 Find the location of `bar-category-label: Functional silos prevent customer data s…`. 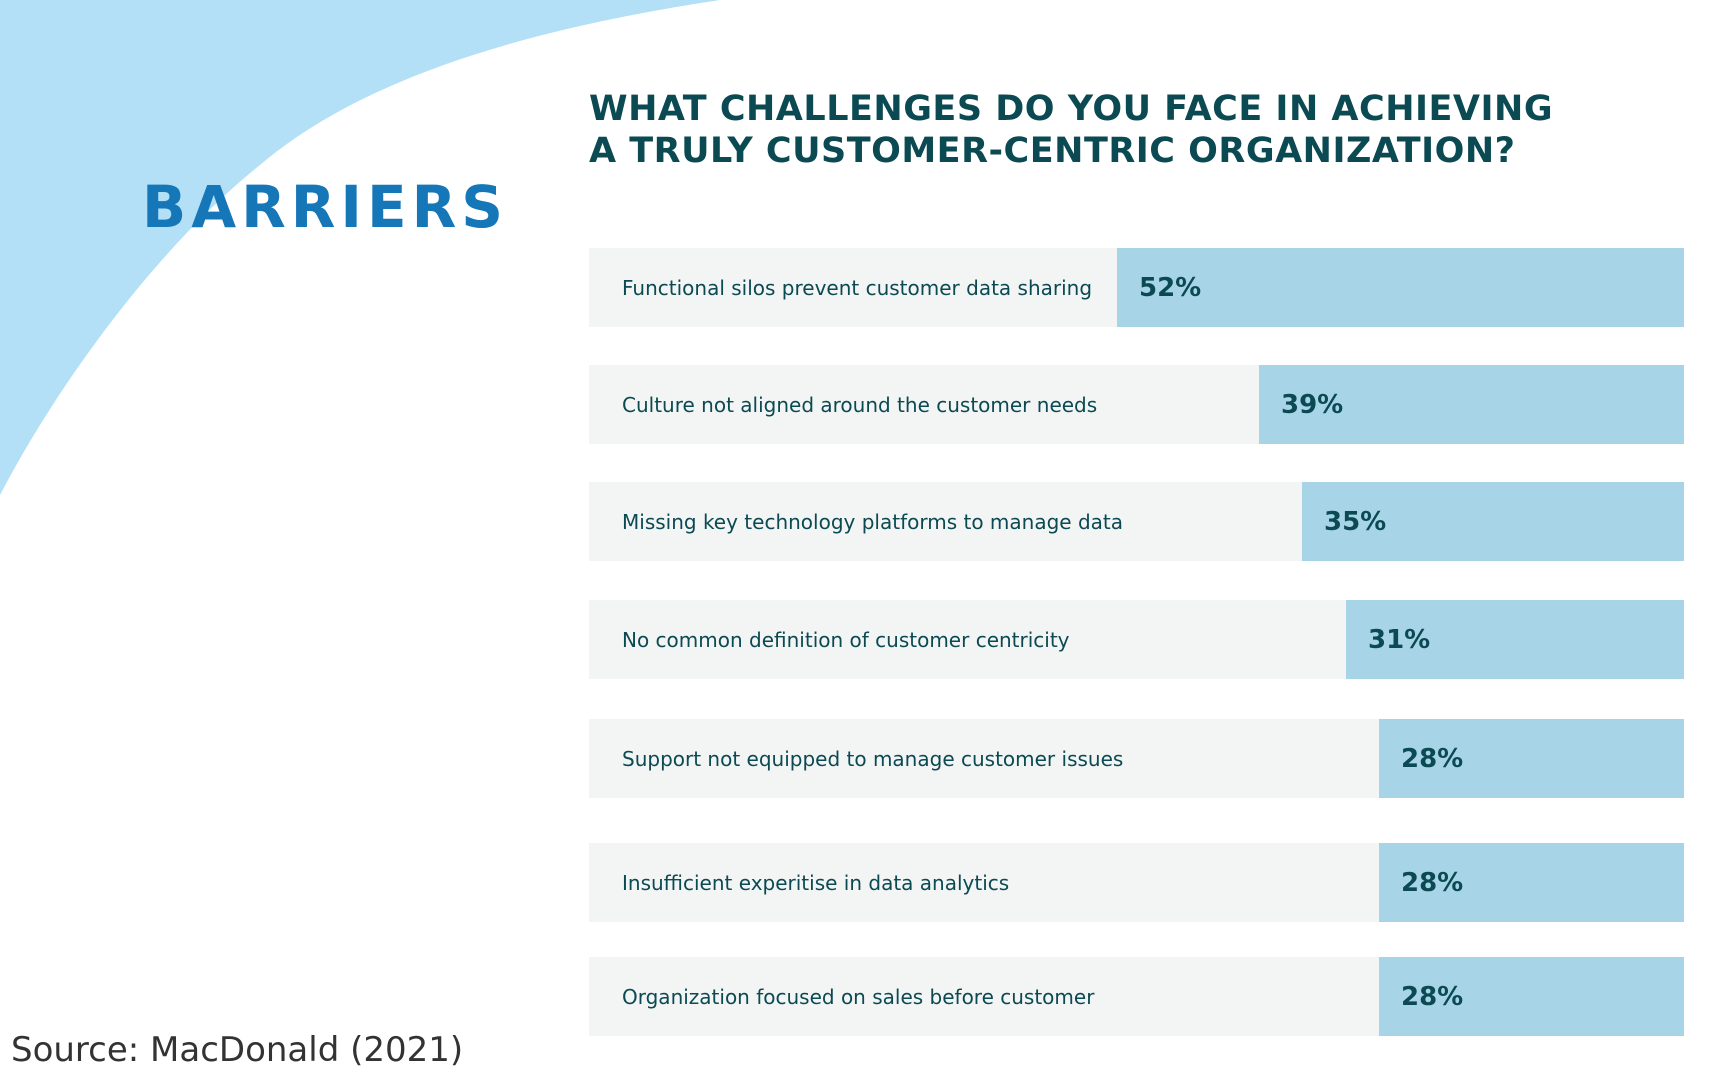

bar-category-label: Functional silos prevent customer data s… is located at coordinates (857, 287).